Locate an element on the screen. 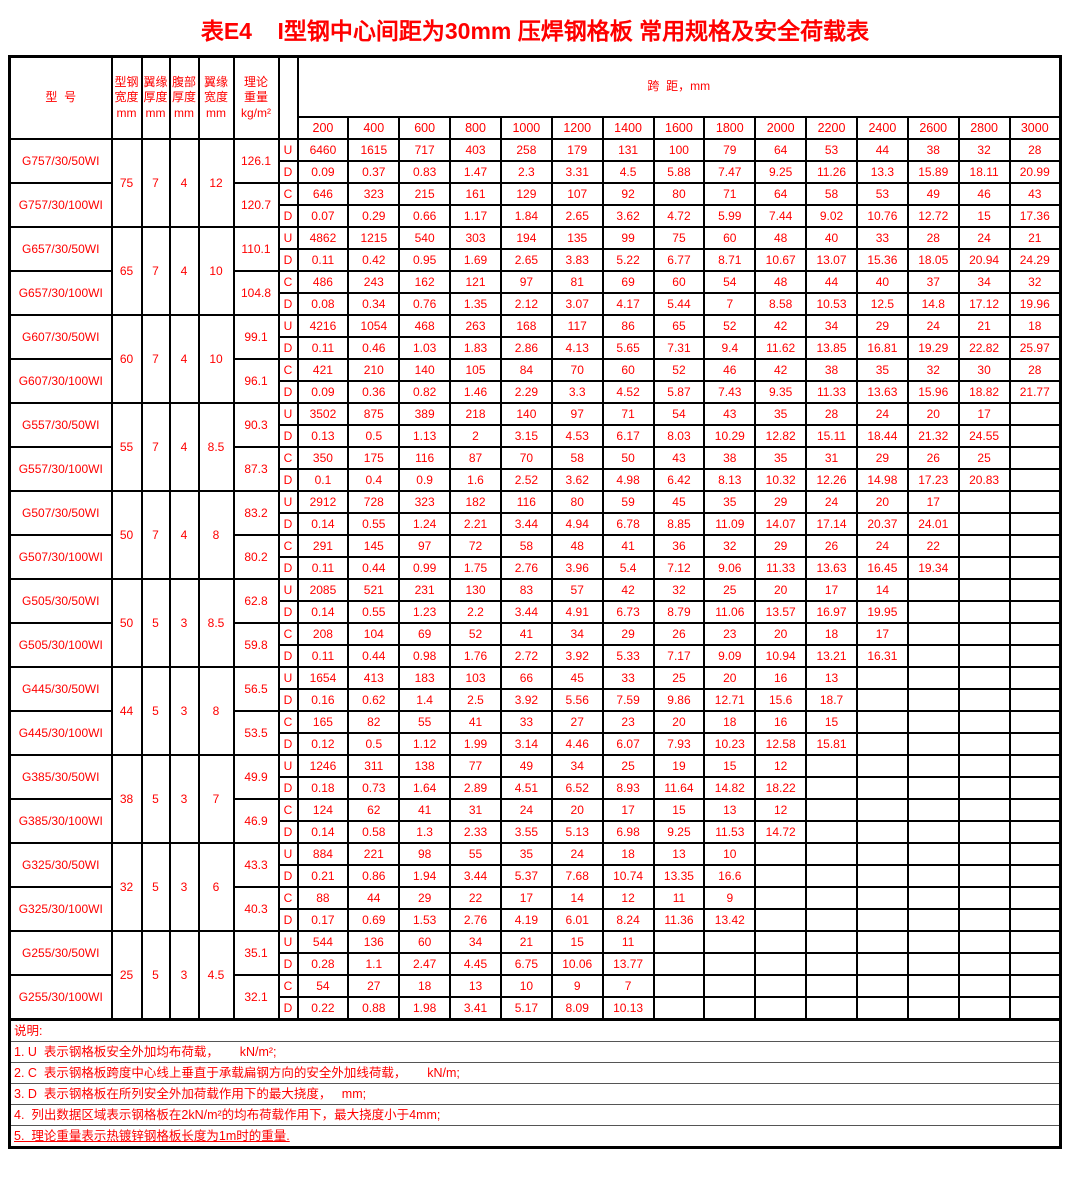 This screenshot has height=1187, width=1070. value-cell: 15.81 is located at coordinates (831, 744).